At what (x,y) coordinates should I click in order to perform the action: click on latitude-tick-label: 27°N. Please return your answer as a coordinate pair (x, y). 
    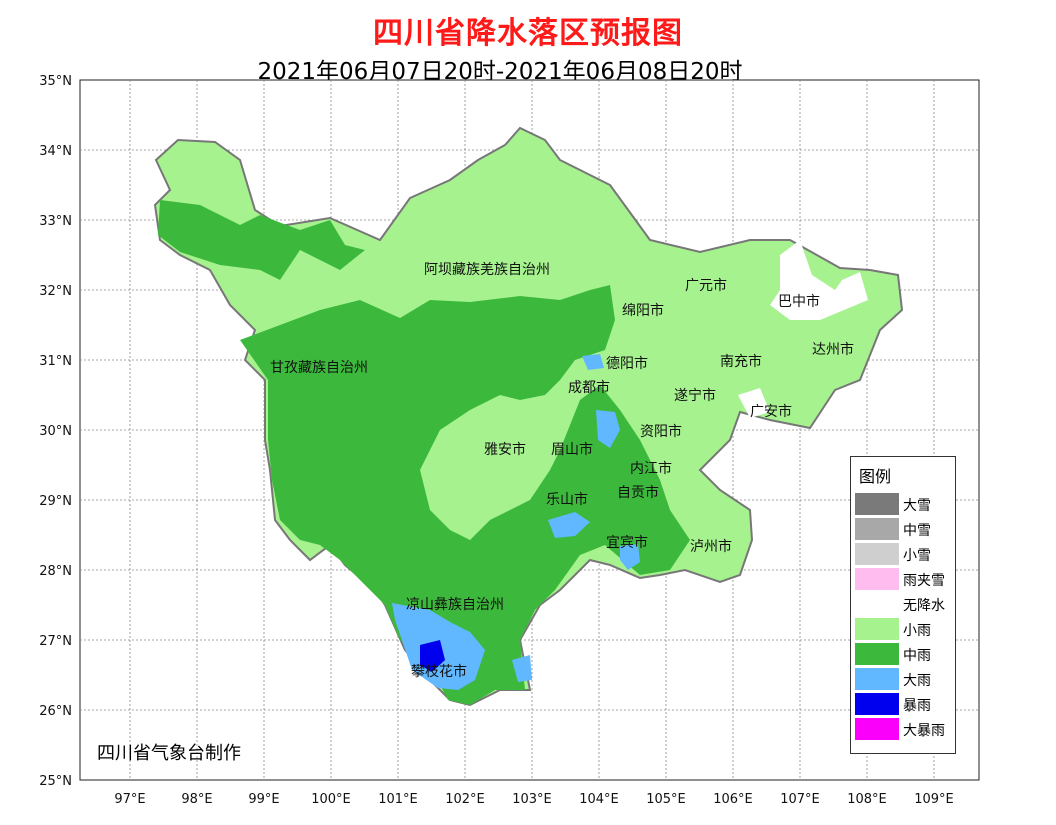
    Looking at the image, I should click on (55, 641).